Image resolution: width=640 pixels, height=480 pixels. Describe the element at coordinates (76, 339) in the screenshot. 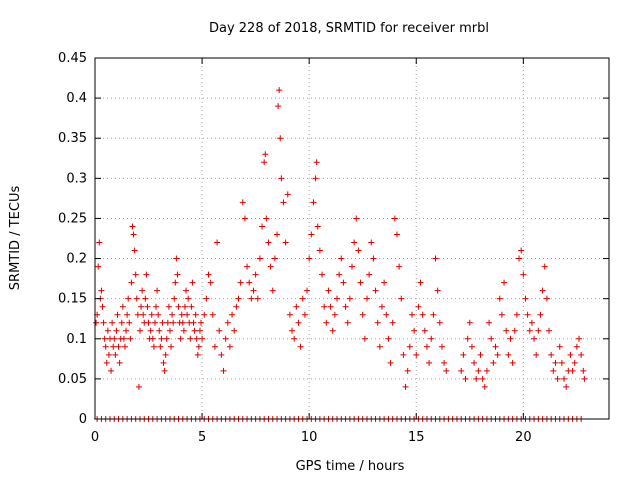

I see `y-tick-label: 0.1` at that location.